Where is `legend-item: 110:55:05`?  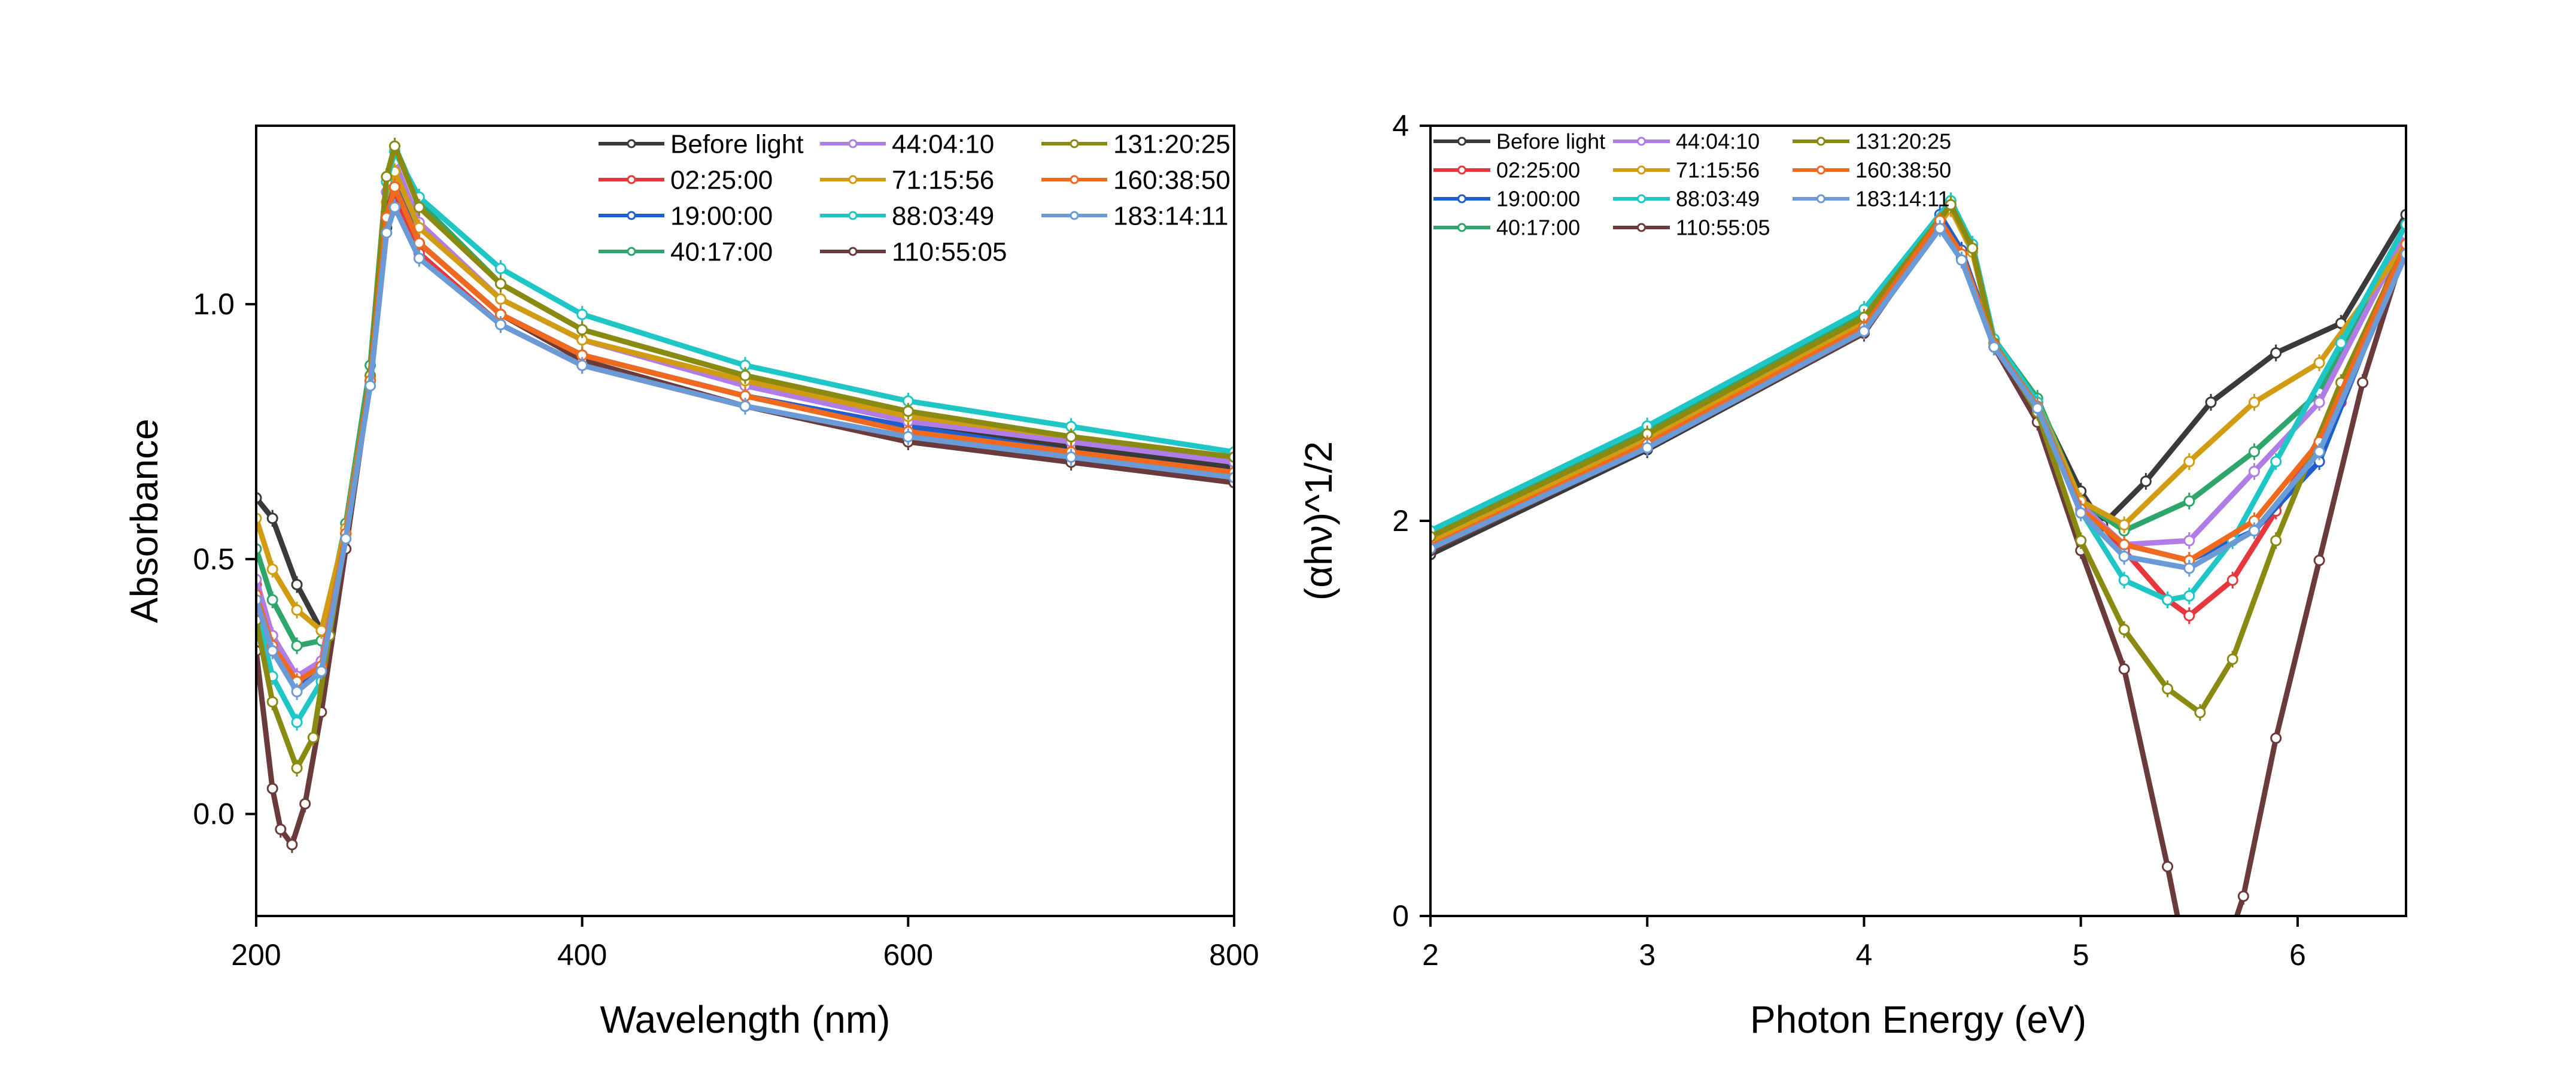
legend-item: 110:55:05 is located at coordinates (913, 252).